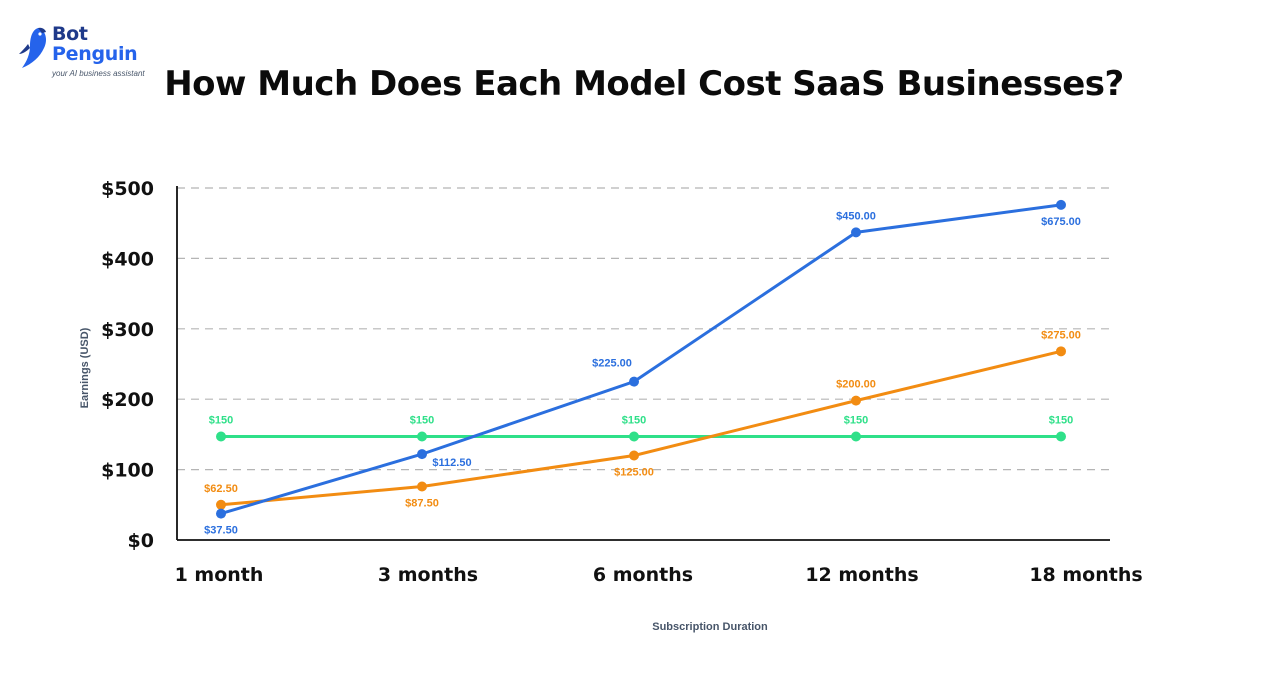 This screenshot has width=1288, height=686. Describe the element at coordinates (32, 47) in the screenshot. I see `penguin-icon` at that location.